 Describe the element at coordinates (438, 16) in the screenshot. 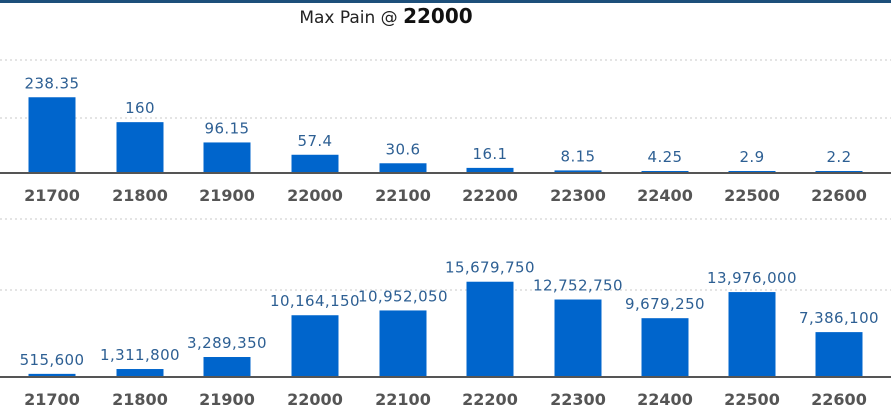

I see `max-pain-value: 22000` at that location.